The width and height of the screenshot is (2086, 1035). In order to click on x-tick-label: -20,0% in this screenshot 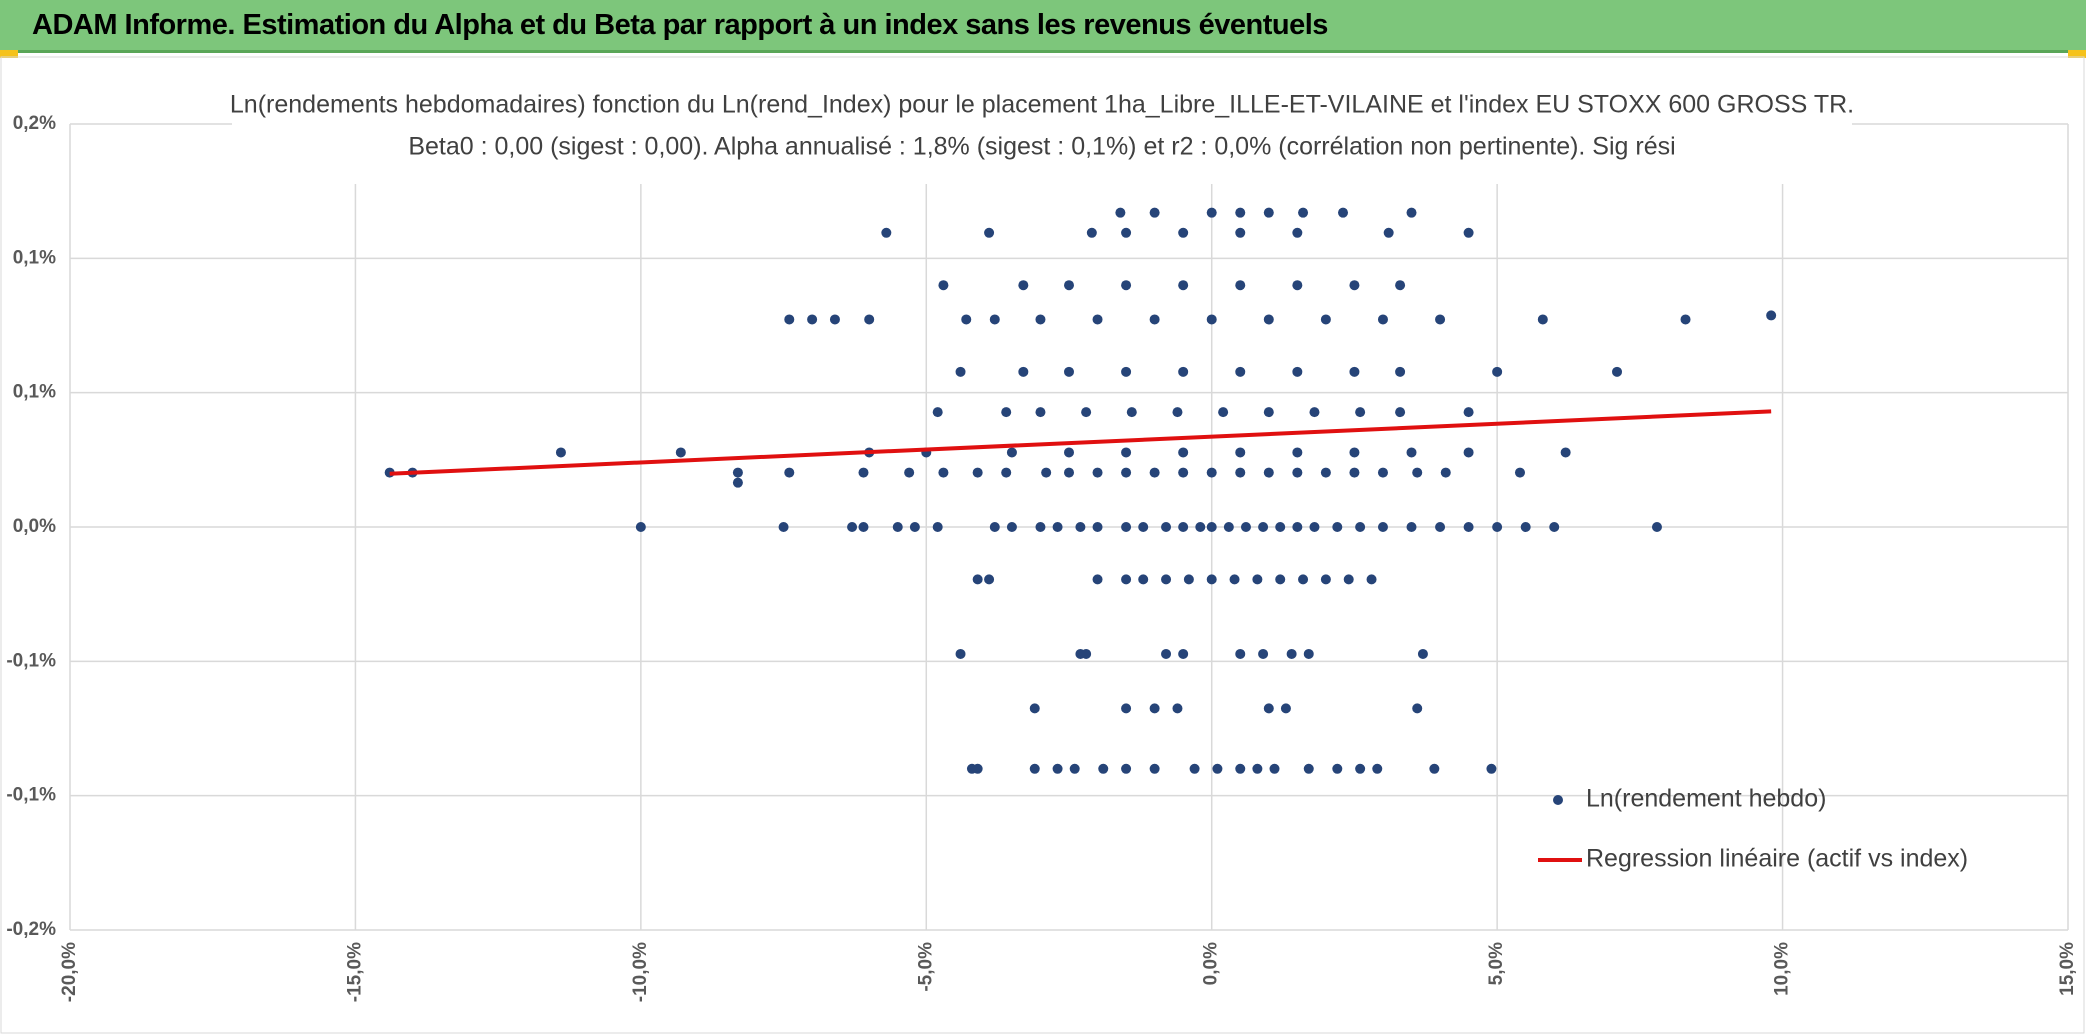, I will do `click(69, 972)`.